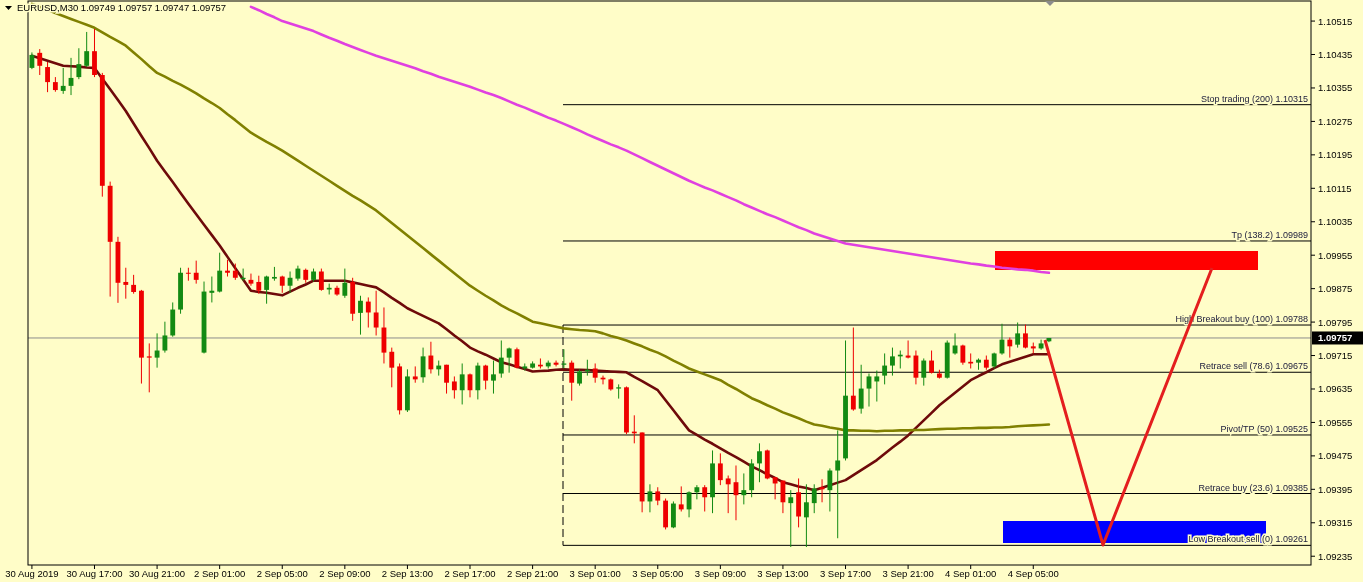  Describe the element at coordinates (1335, 188) in the screenshot. I see `y-tick-label: 1.10115` at that location.